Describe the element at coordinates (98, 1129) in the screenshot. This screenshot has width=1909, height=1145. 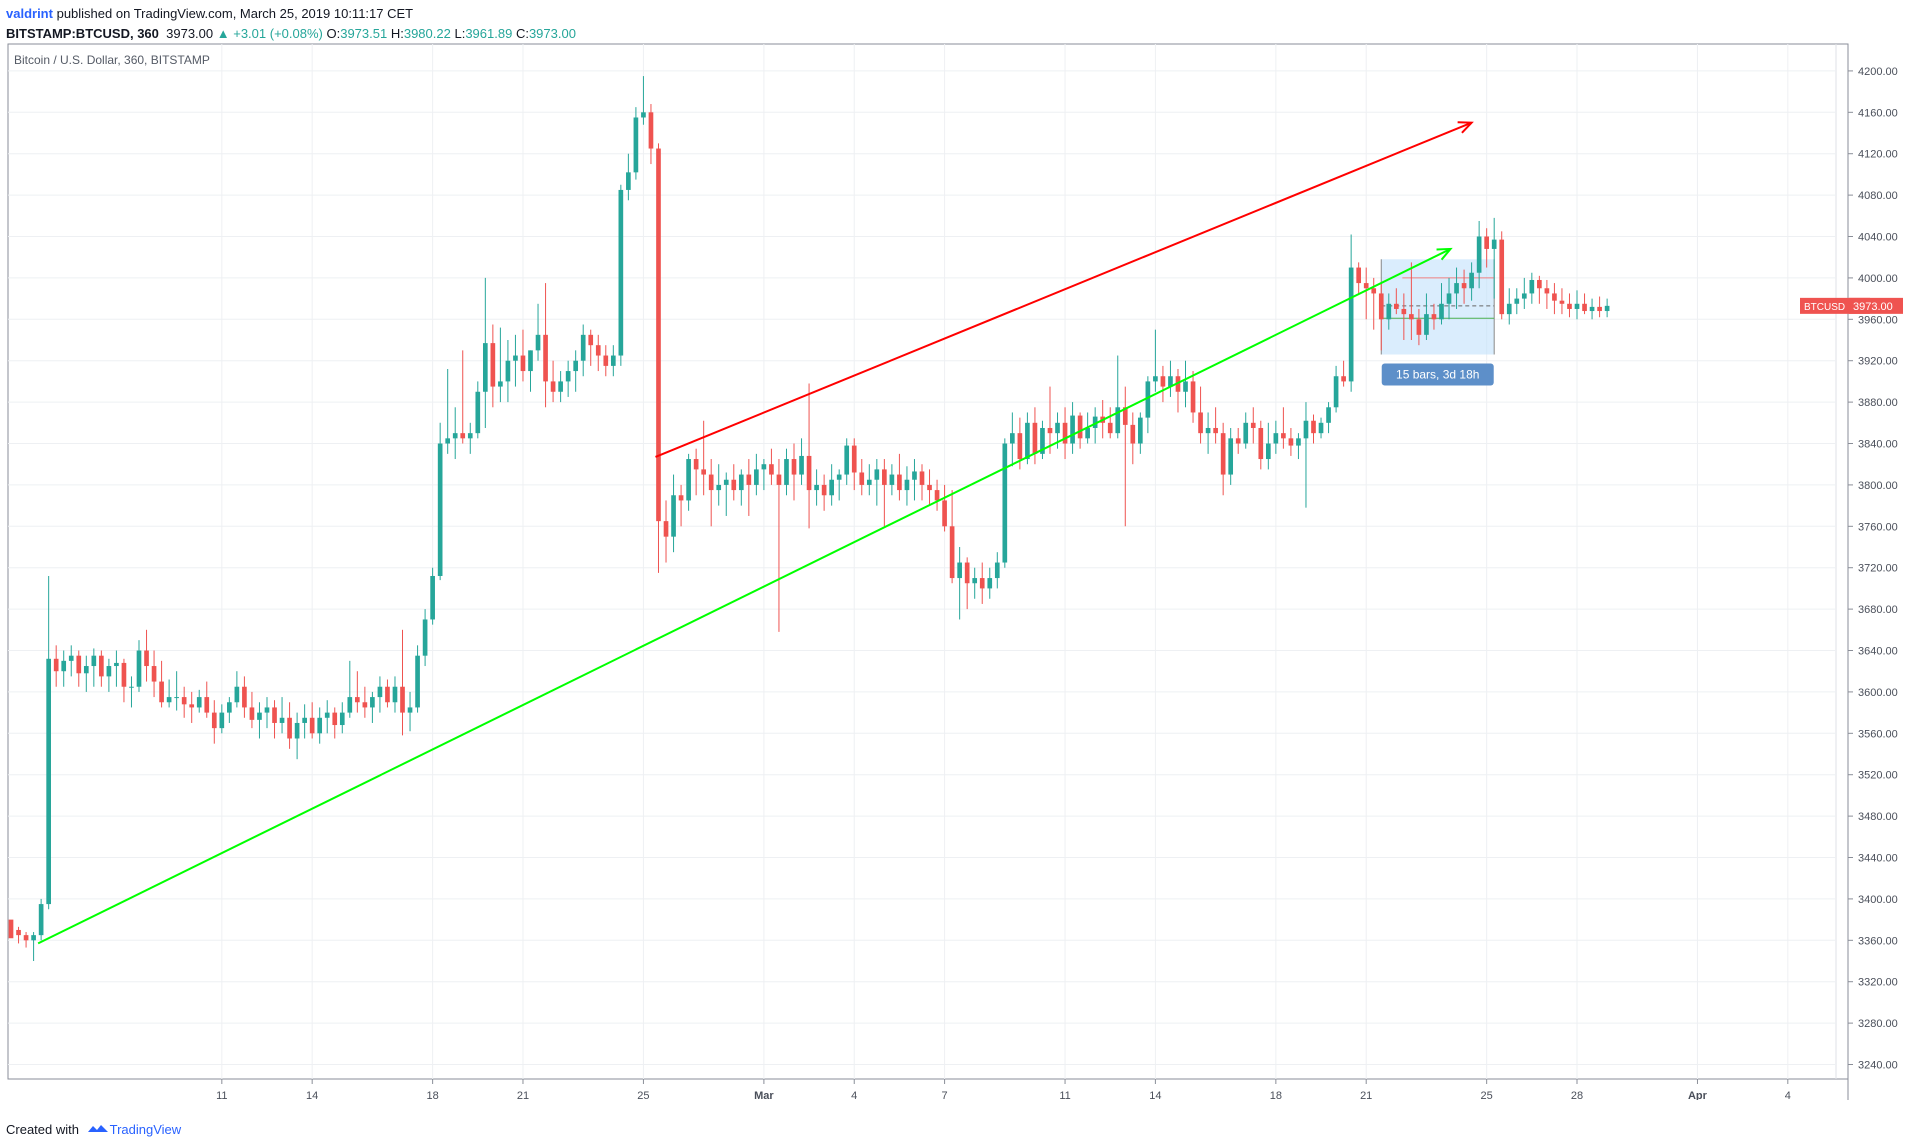
I see `tradingview-logo-icon` at that location.